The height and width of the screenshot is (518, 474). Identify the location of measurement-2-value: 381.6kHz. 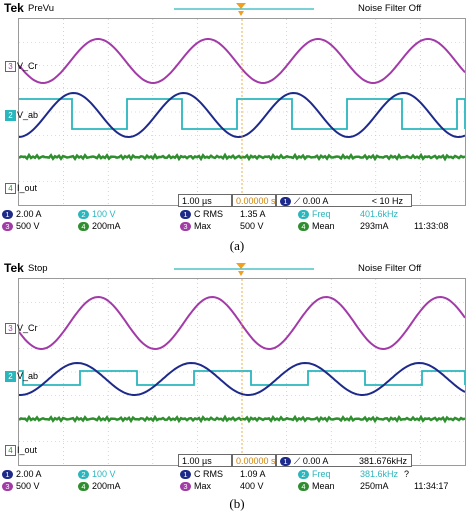
(379, 474).